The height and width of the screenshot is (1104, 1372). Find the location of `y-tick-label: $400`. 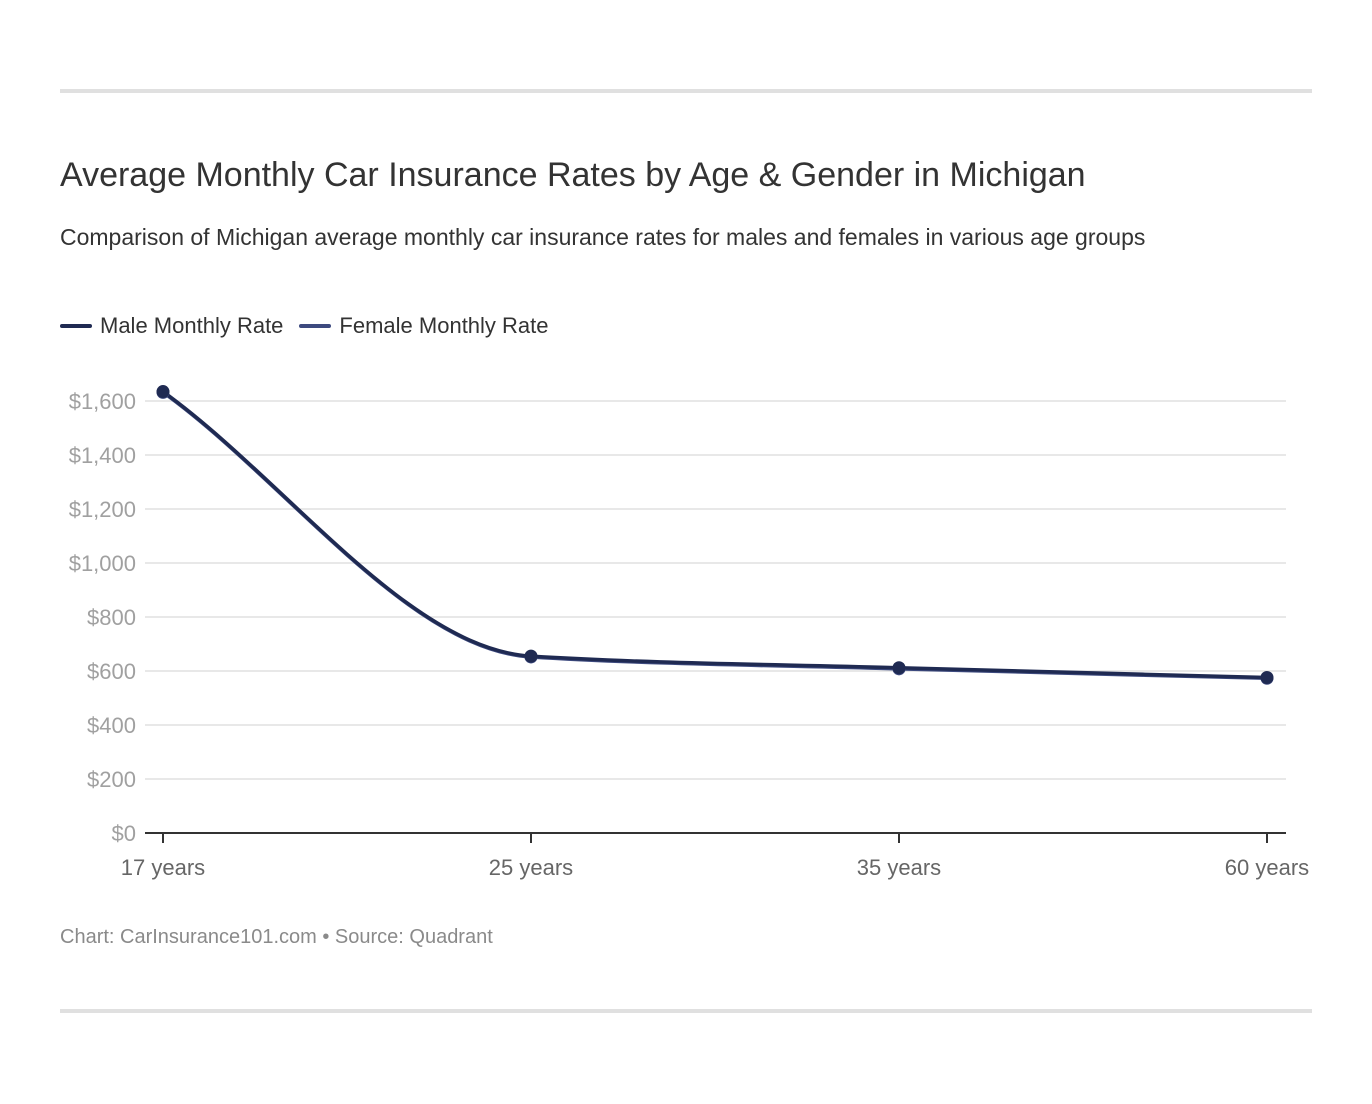

y-tick-label: $400 is located at coordinates (111, 725).